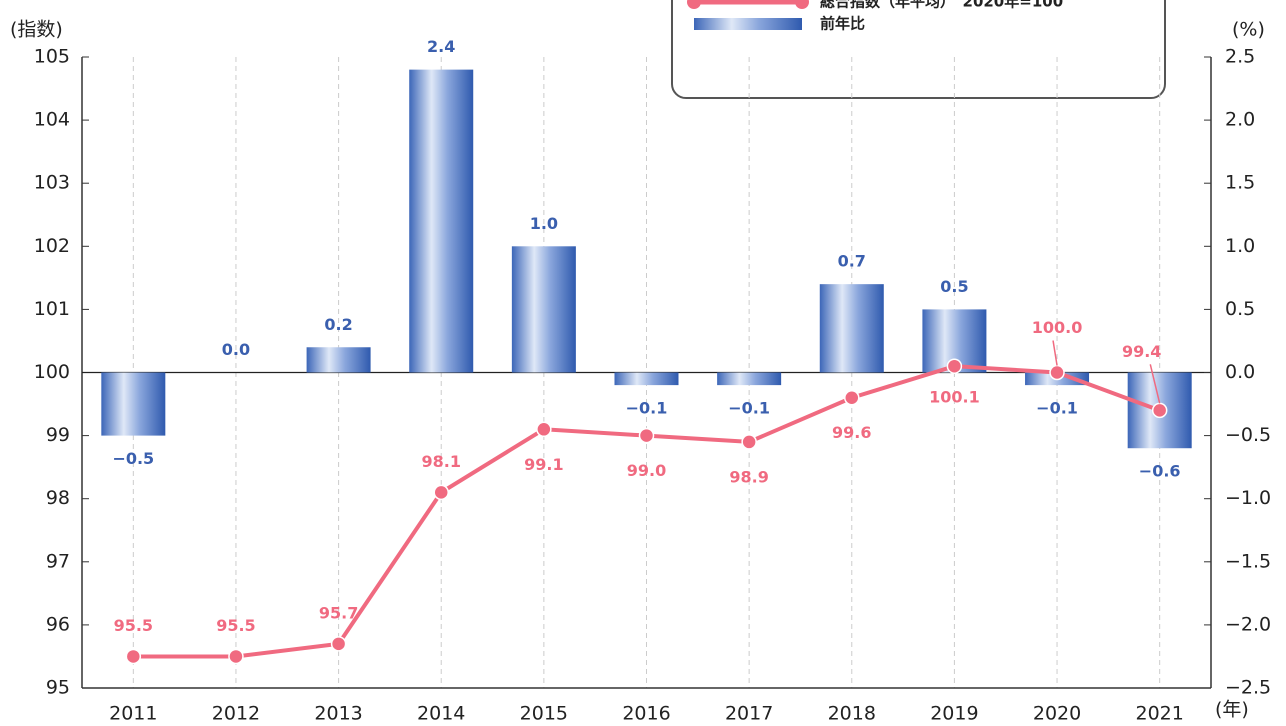  What do you see at coordinates (1240, 246) in the screenshot?
I see `y2-tick-label: 1.0` at bounding box center [1240, 246].